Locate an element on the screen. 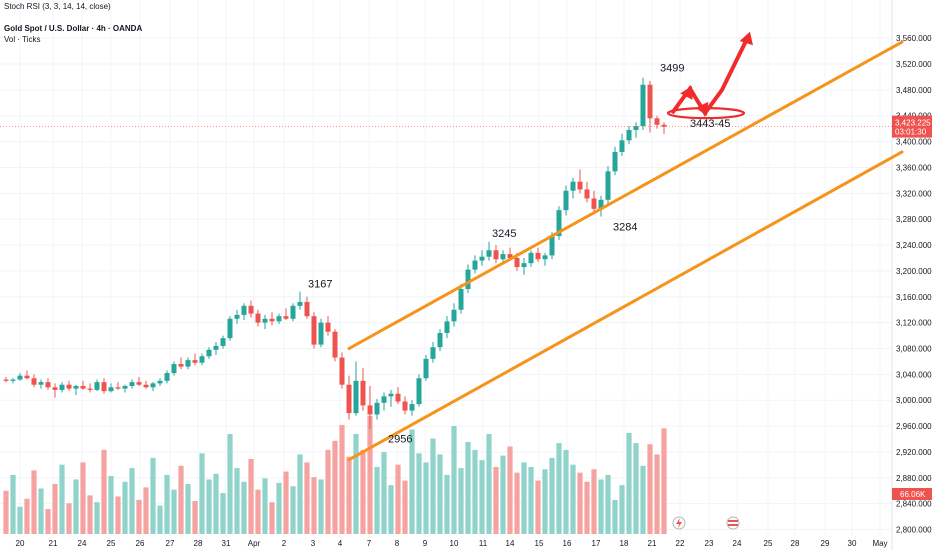  indicator-legend: Stoch RSI (3, 3, 14, 14, close) is located at coordinates (57, 6).